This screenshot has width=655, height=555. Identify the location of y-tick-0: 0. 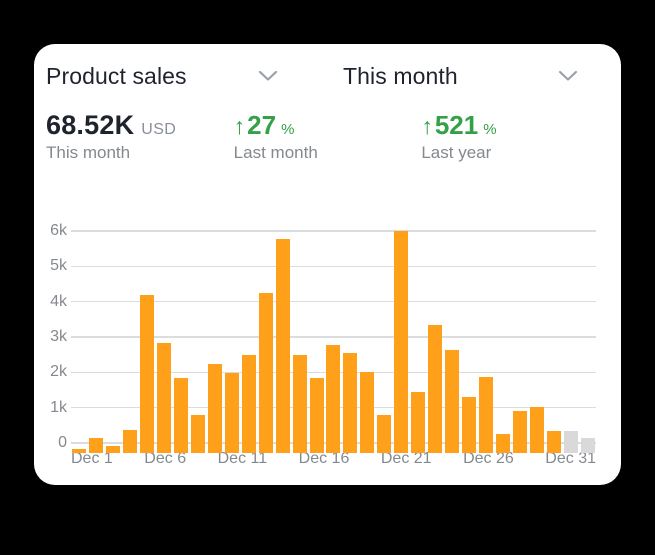
(62, 442).